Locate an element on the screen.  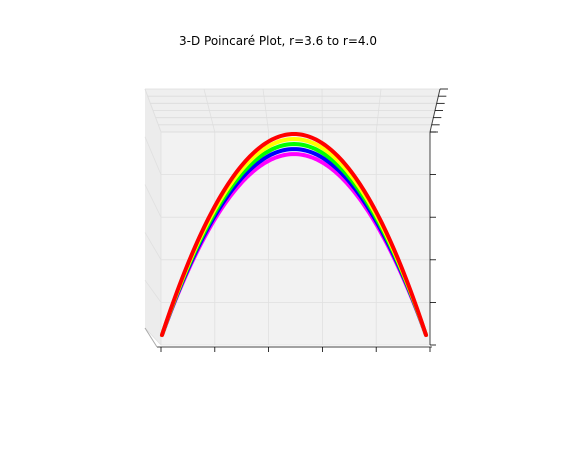
chart-title: 3-D Poincaré Plot, r=3.6 to r=4.0 is located at coordinates (278, 41).